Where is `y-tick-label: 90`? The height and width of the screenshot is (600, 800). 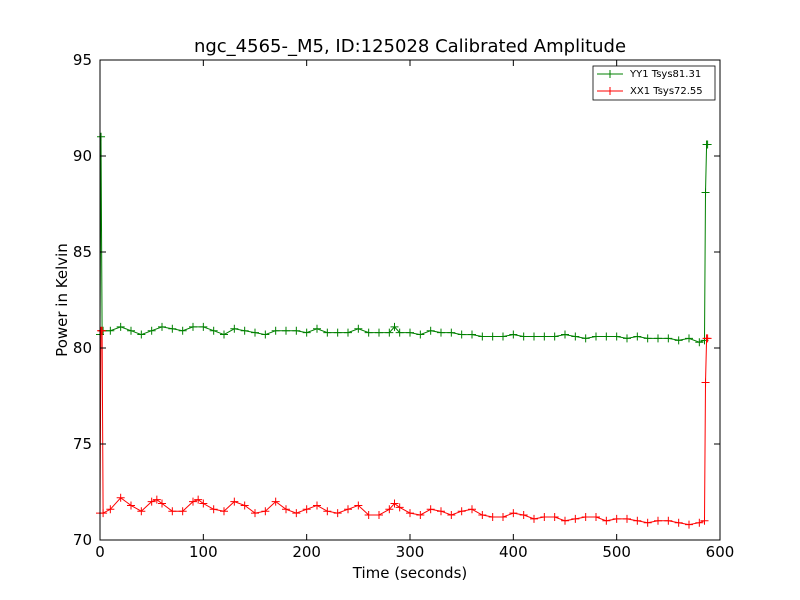 y-tick-label: 90 is located at coordinates (82, 156).